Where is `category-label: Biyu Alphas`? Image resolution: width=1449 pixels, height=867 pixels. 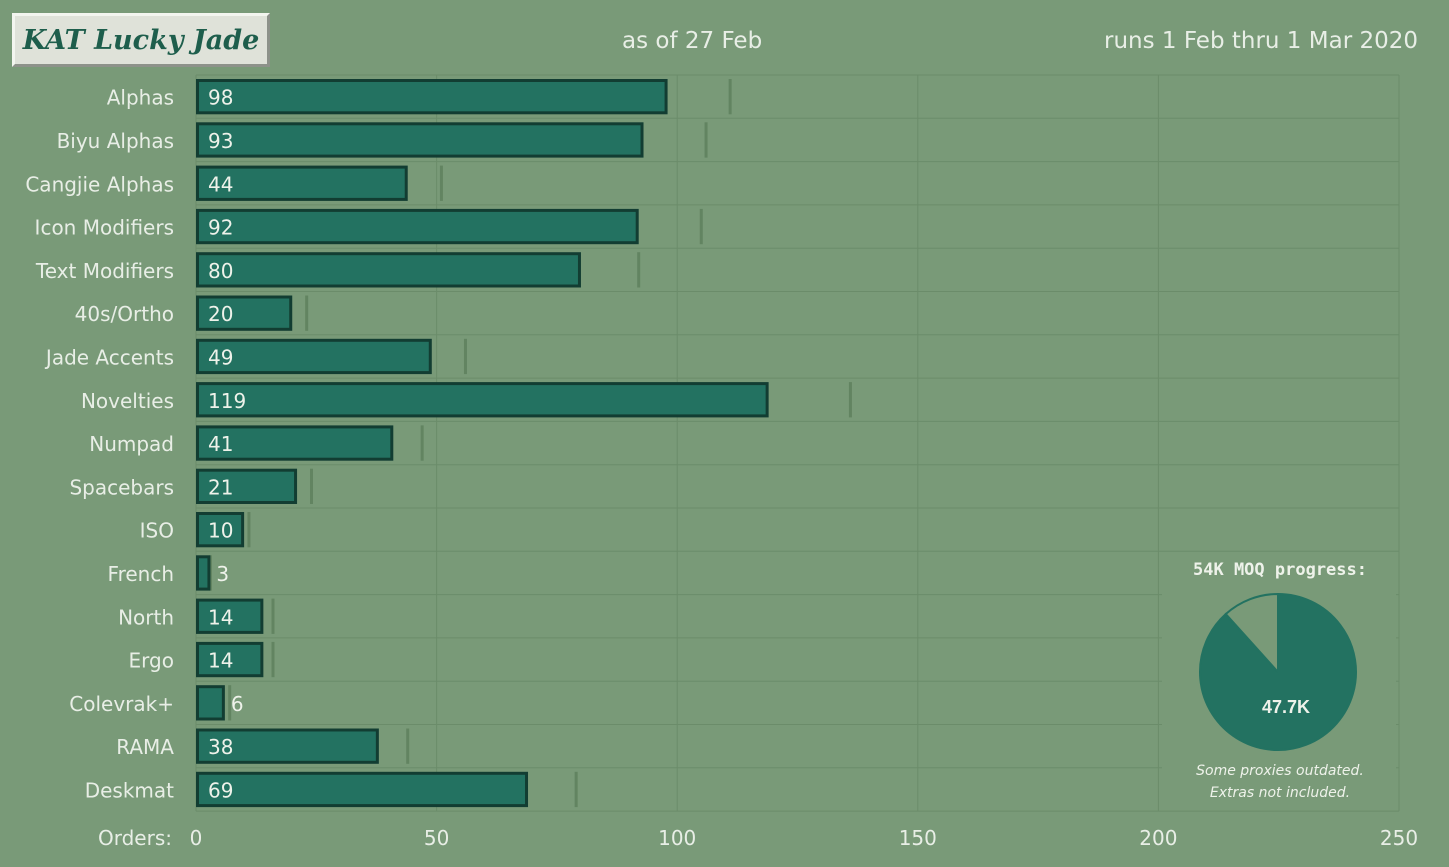 category-label: Biyu Alphas is located at coordinates (115, 141).